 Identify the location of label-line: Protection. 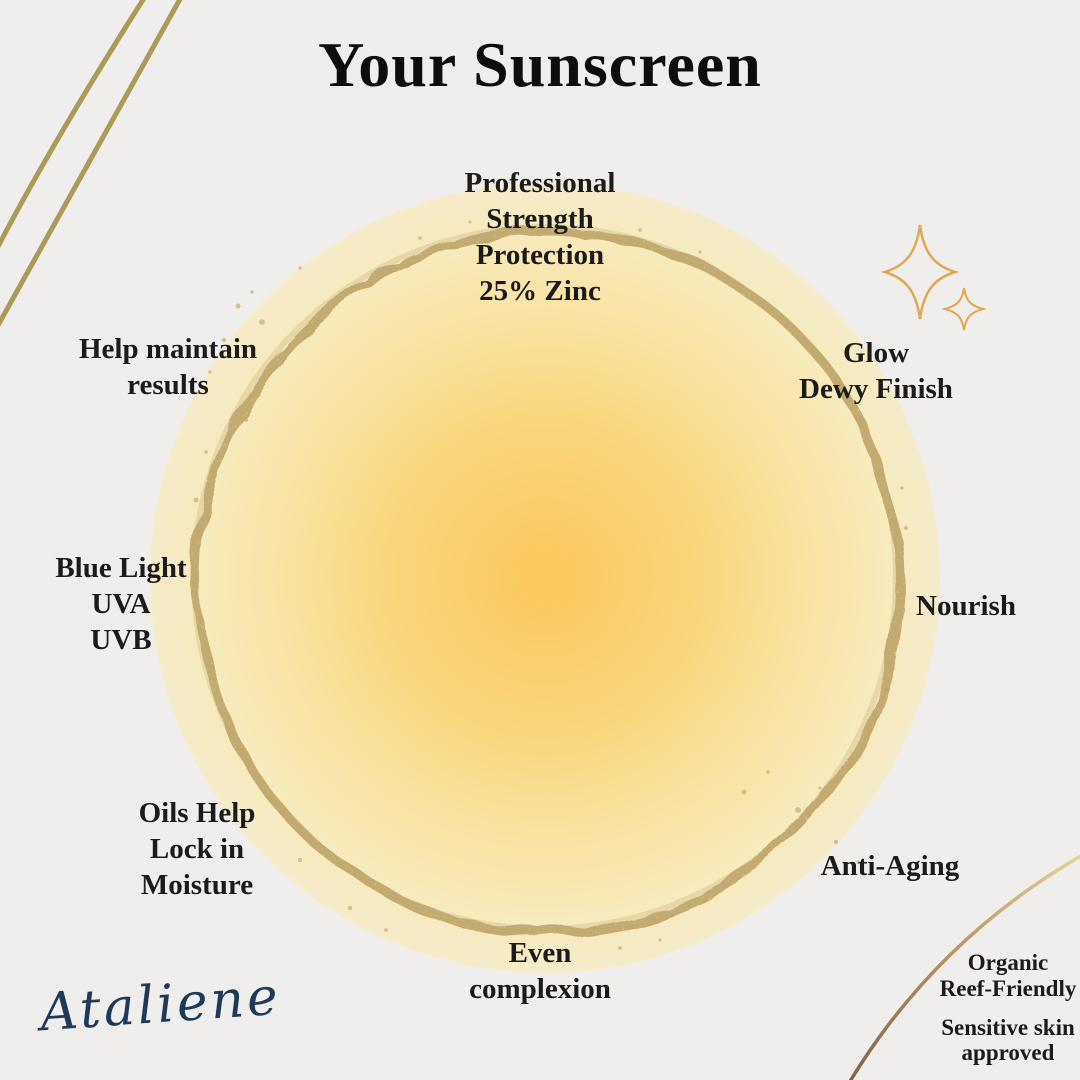
(540, 254).